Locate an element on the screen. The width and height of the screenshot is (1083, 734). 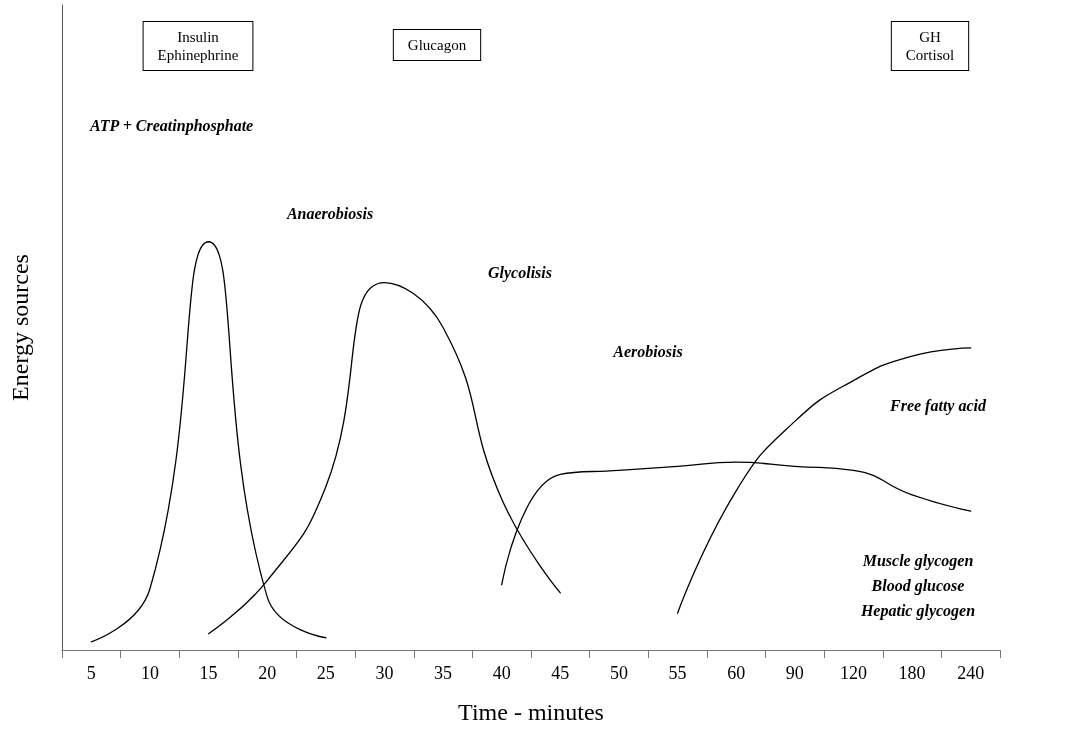
x-tick-label: 35 is located at coordinates (443, 673).